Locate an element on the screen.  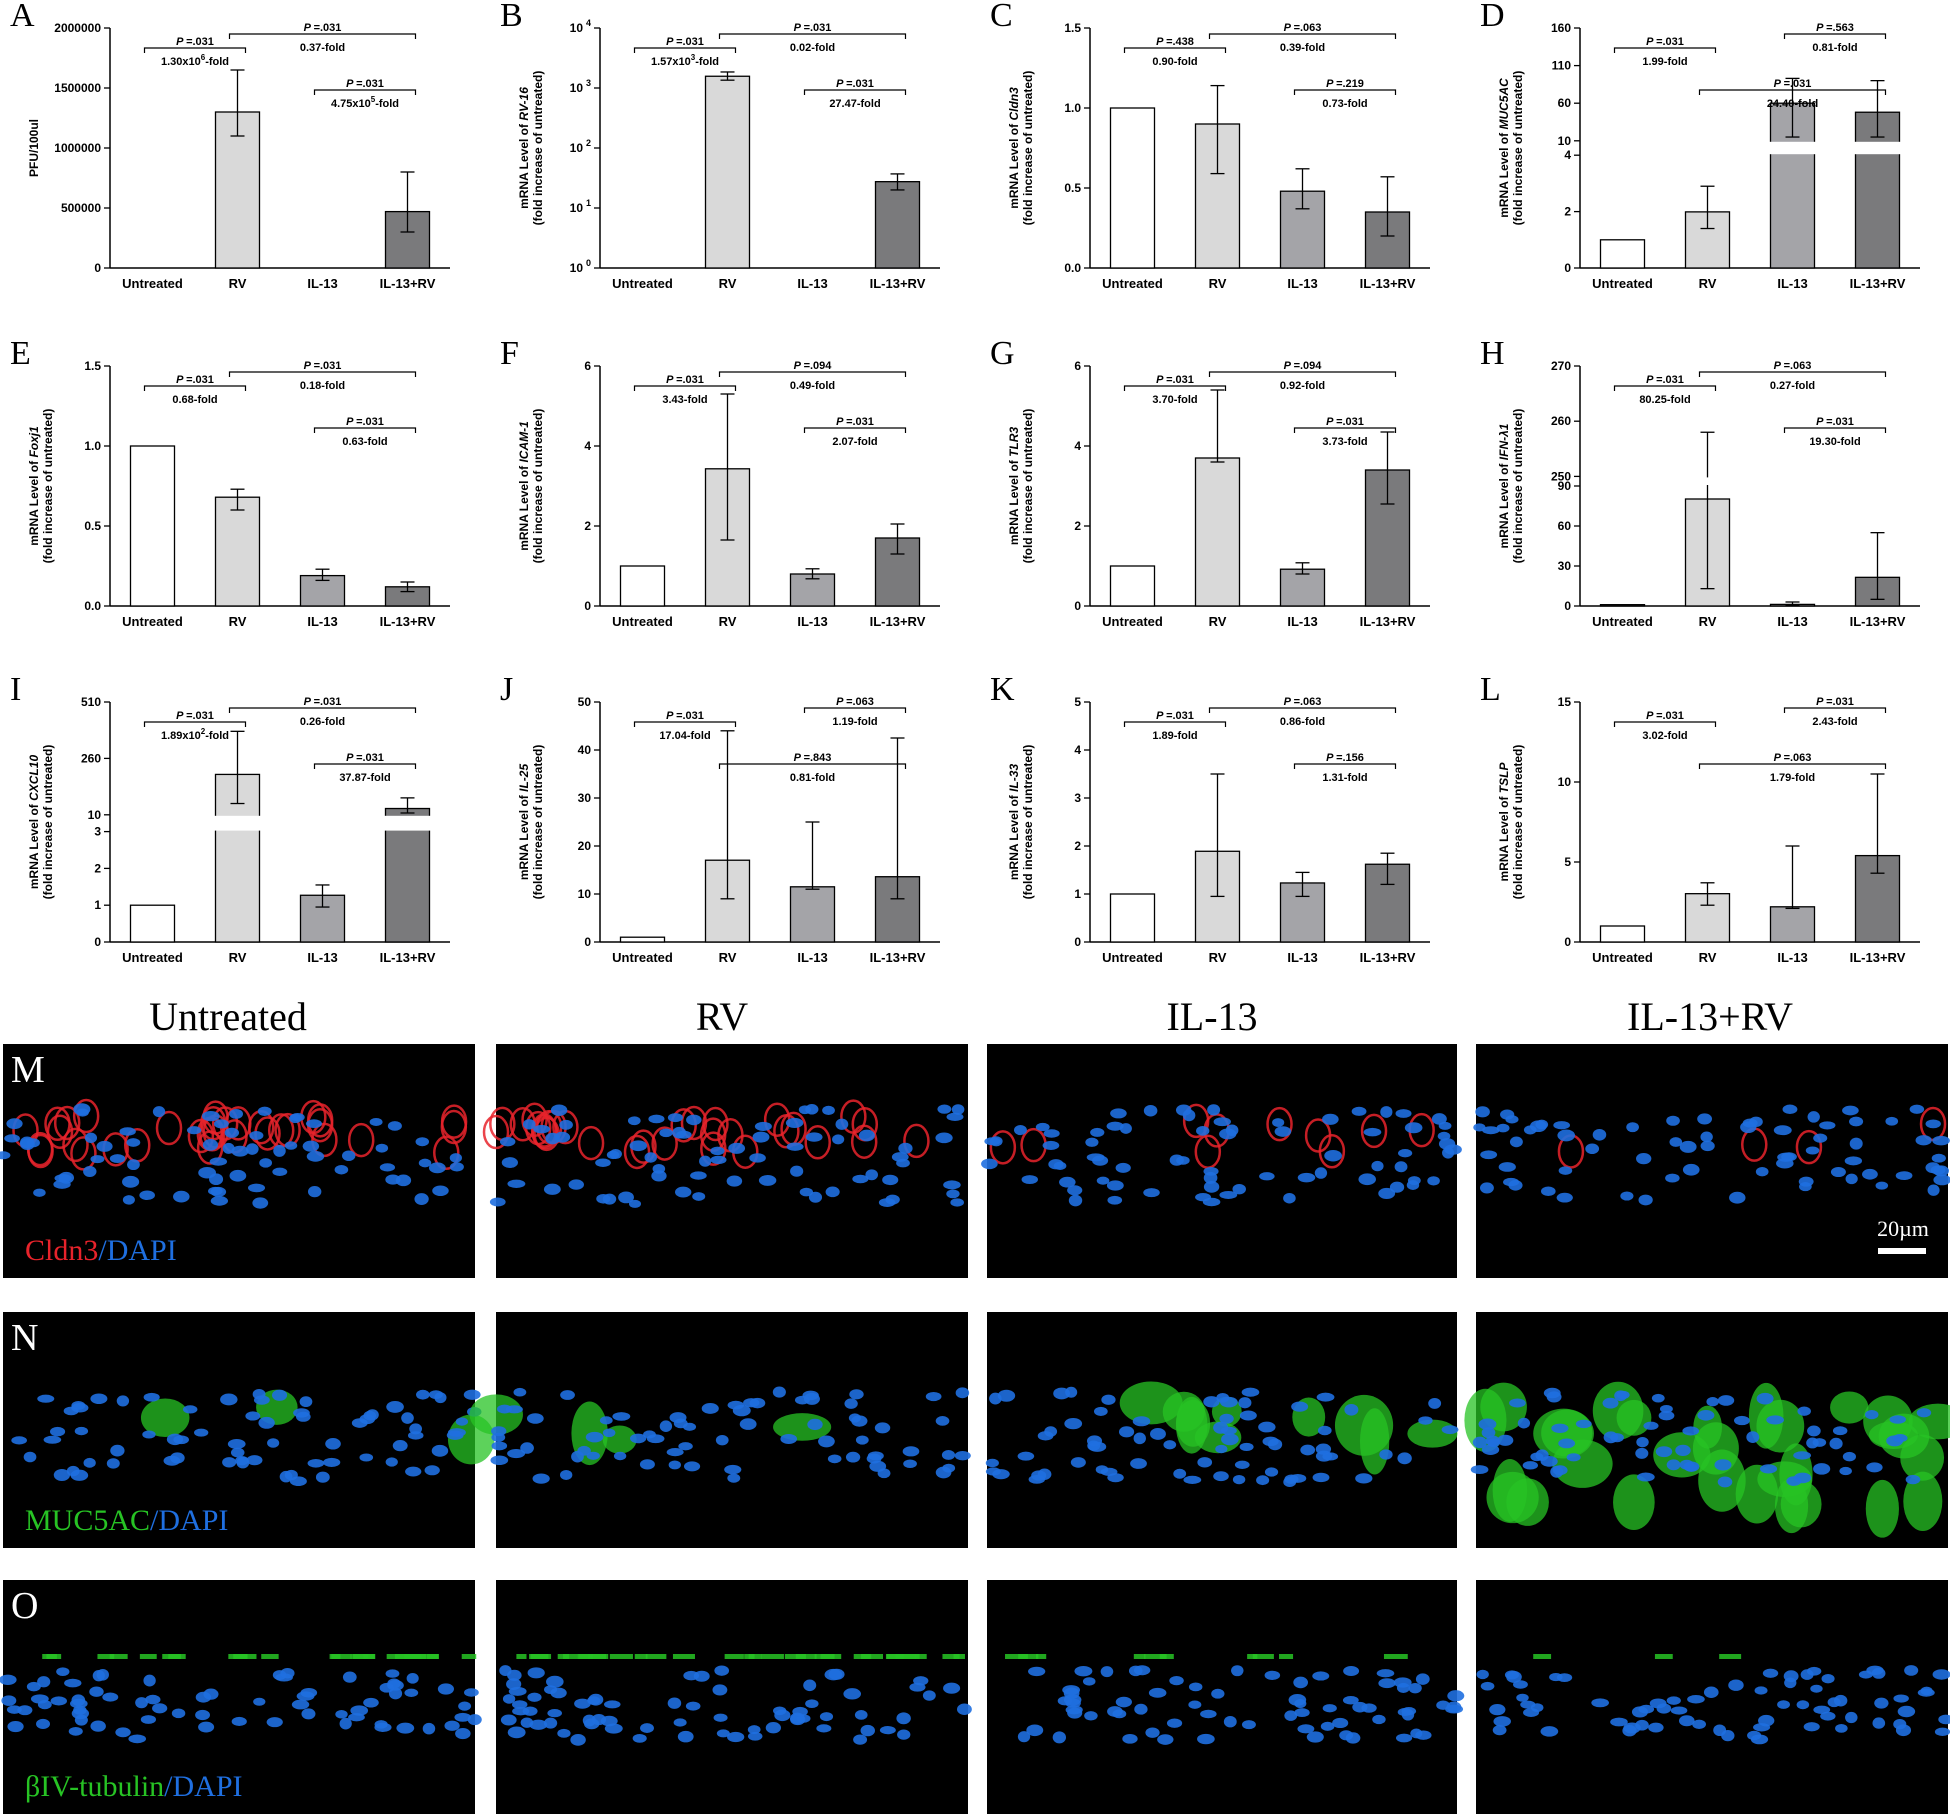
panel-letter: H is located at coordinates (1492, 353).